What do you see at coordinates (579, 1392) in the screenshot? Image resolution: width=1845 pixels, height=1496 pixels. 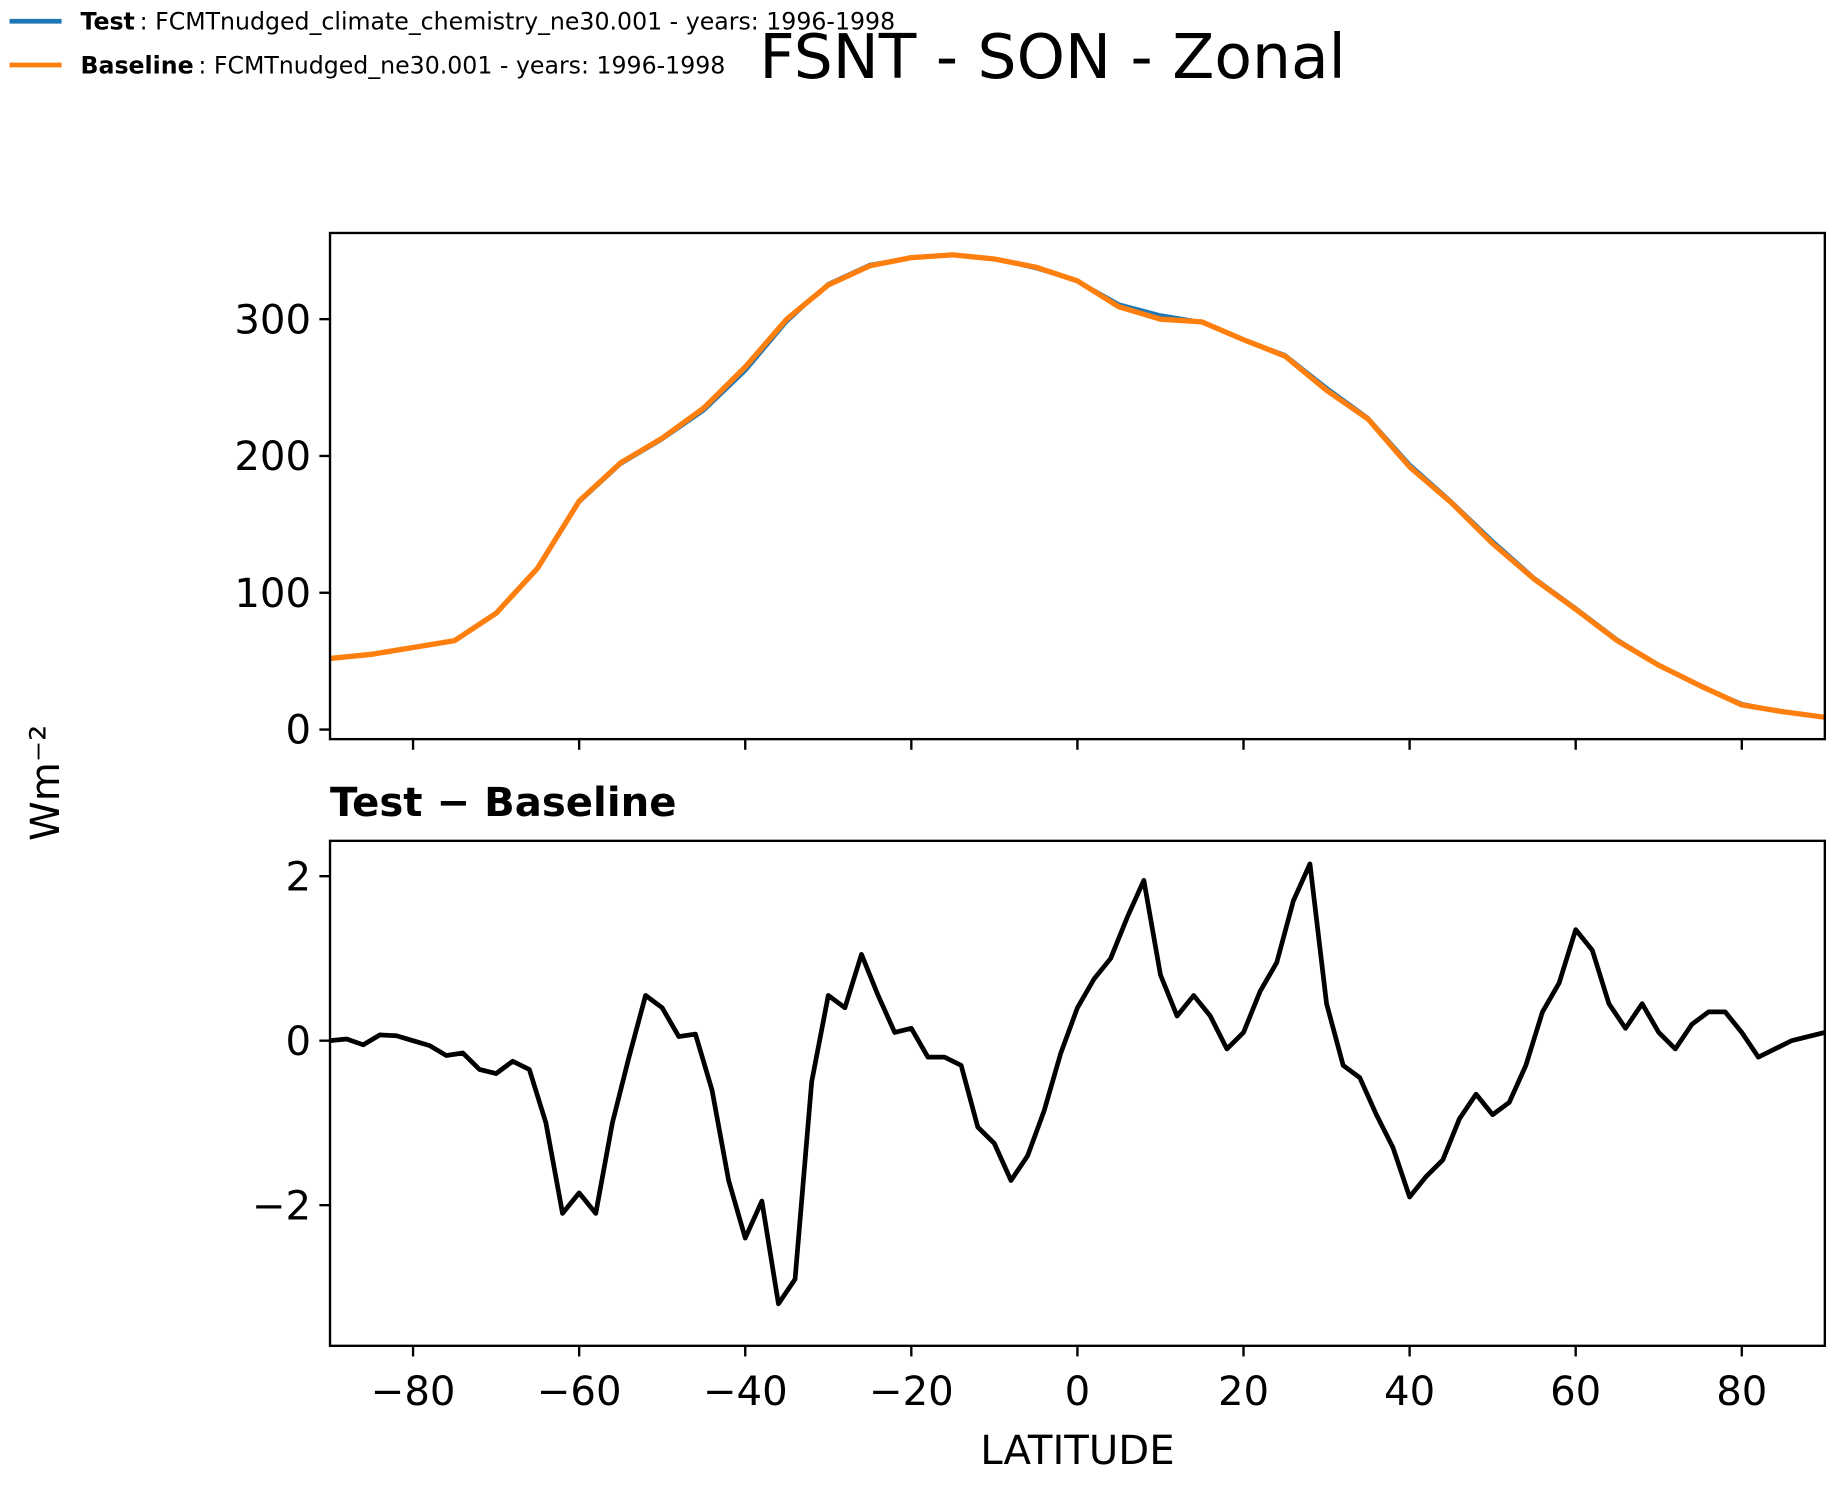 I see `x-tick-label: −60` at bounding box center [579, 1392].